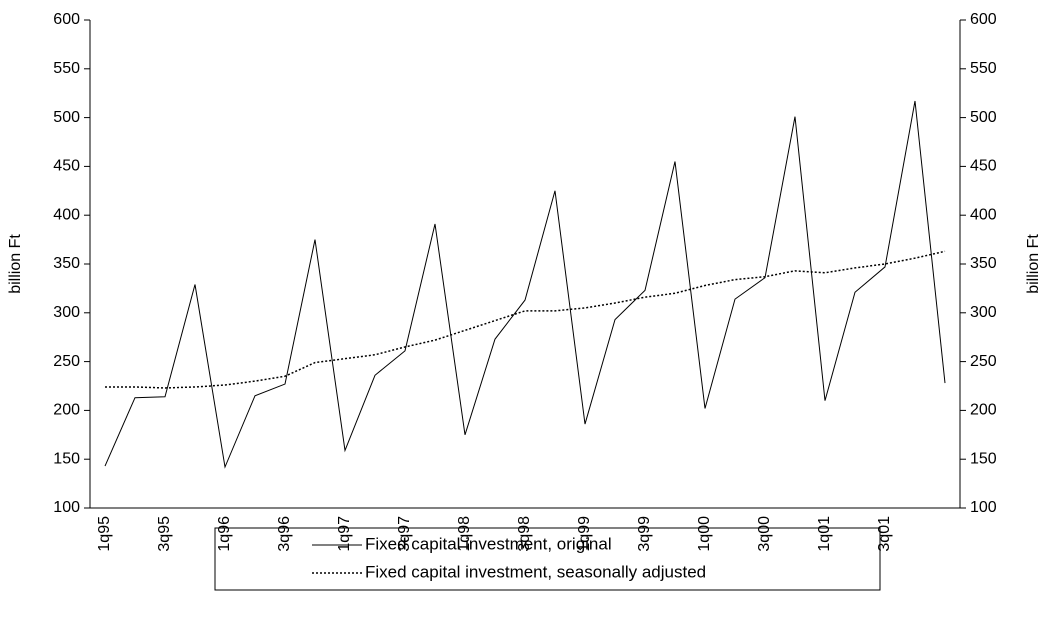 The image size is (1046, 644). What do you see at coordinates (983, 263) in the screenshot?
I see `y2-tick-label: 350` at bounding box center [983, 263].